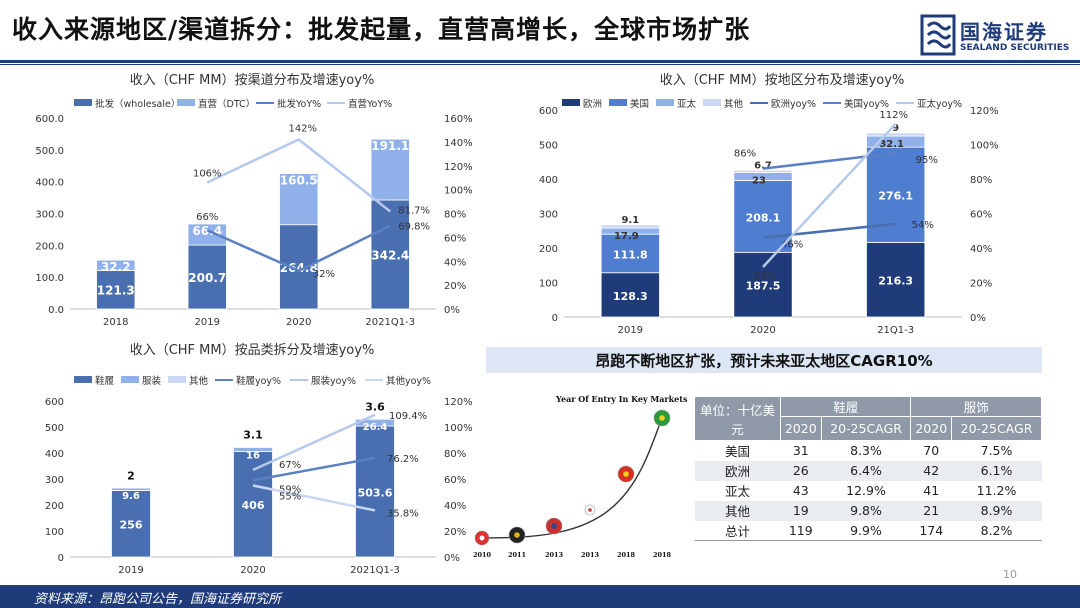 The height and width of the screenshot is (608, 1080). What do you see at coordinates (482, 555) in the screenshot?
I see `x-tick-label: 2010` at bounding box center [482, 555].